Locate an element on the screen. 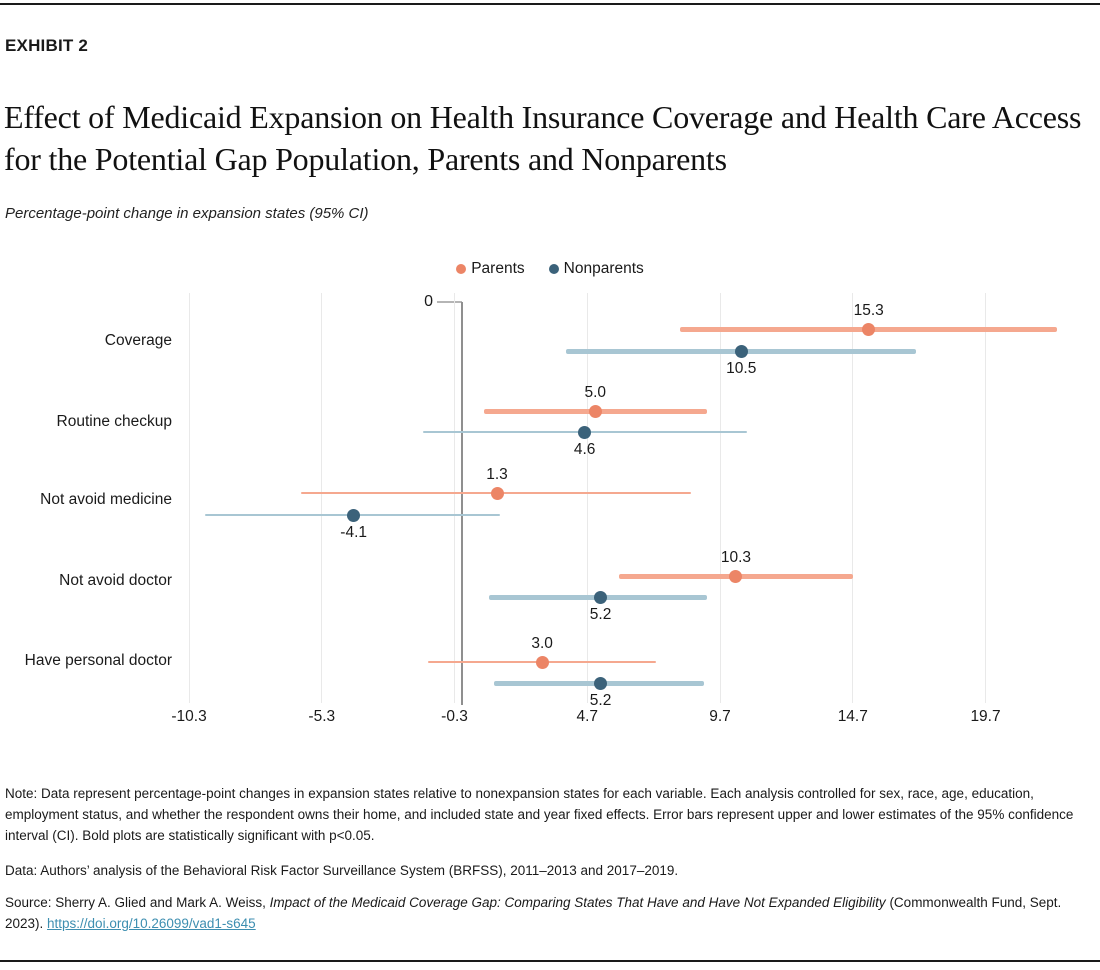 This screenshot has height=970, width=1100. value-label-parents: 5.0 is located at coordinates (595, 392).